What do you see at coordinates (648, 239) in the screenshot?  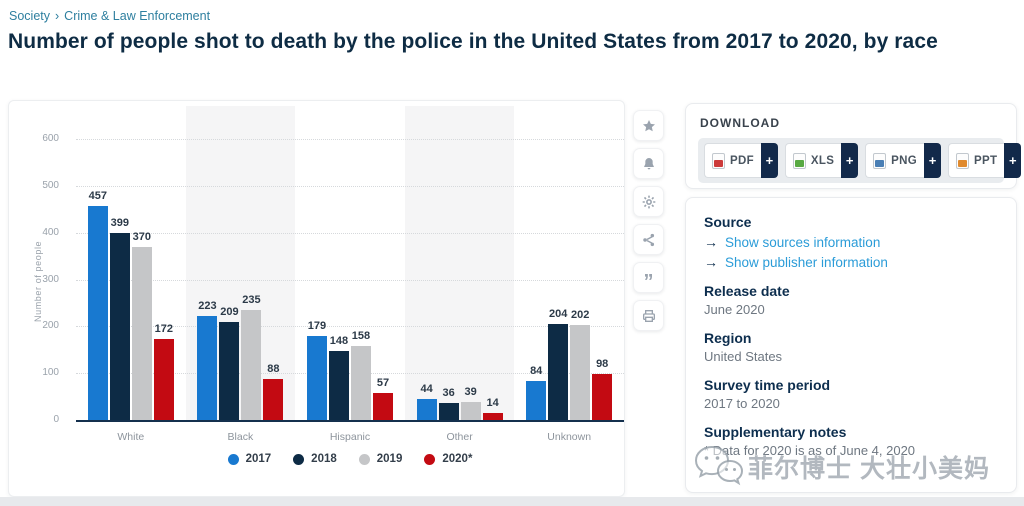 I see `share-button` at bounding box center [648, 239].